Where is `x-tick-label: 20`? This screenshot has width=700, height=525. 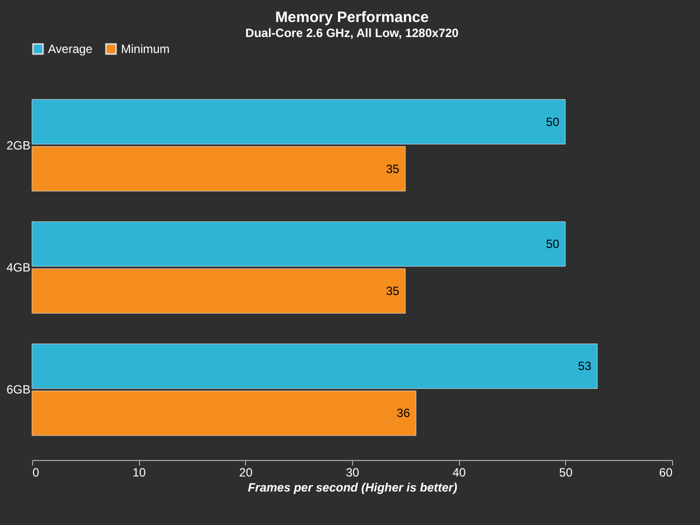
x-tick-label: 20 is located at coordinates (246, 473).